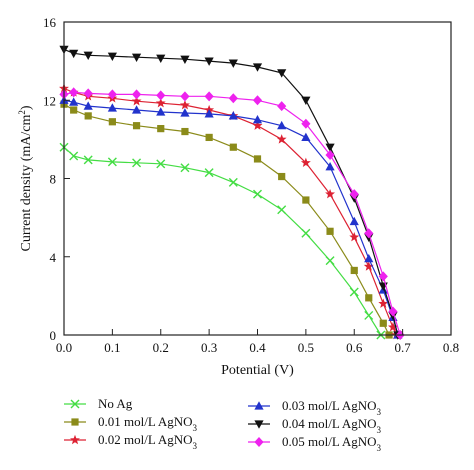 This screenshot has width=474, height=470. I want to click on y-tick-label: 16, so click(50, 22).